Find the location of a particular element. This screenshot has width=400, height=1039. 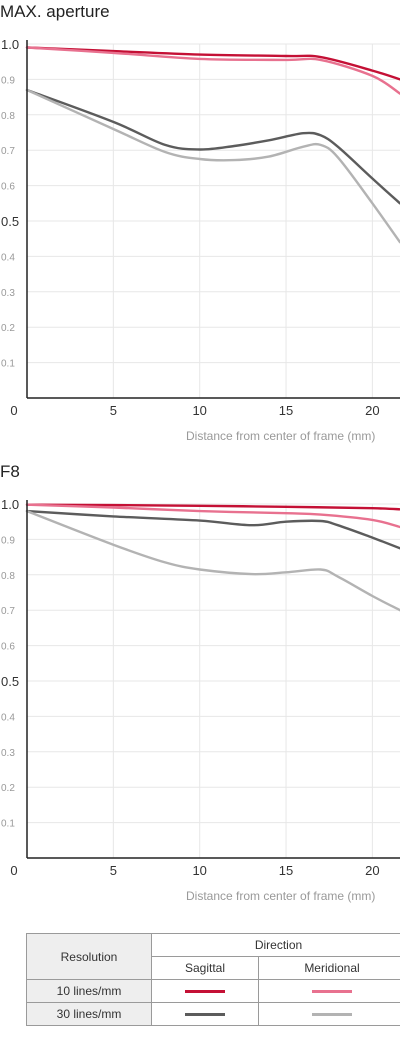

chart1-xtick-label-1: 5 is located at coordinates (113, 410).